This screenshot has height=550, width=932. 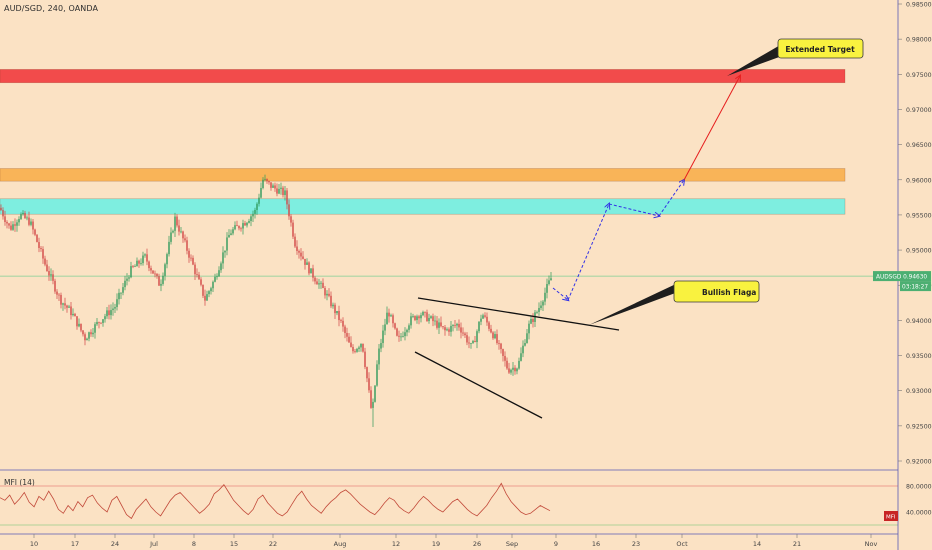 I want to click on time-tick-label: Sep, so click(x=512, y=544).